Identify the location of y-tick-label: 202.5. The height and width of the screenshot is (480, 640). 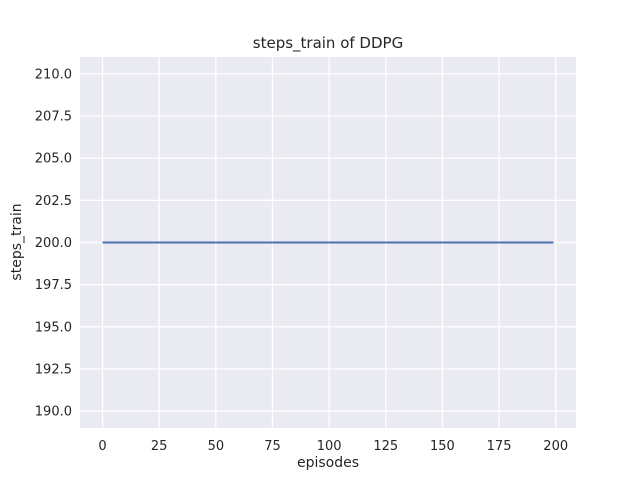
(53, 201).